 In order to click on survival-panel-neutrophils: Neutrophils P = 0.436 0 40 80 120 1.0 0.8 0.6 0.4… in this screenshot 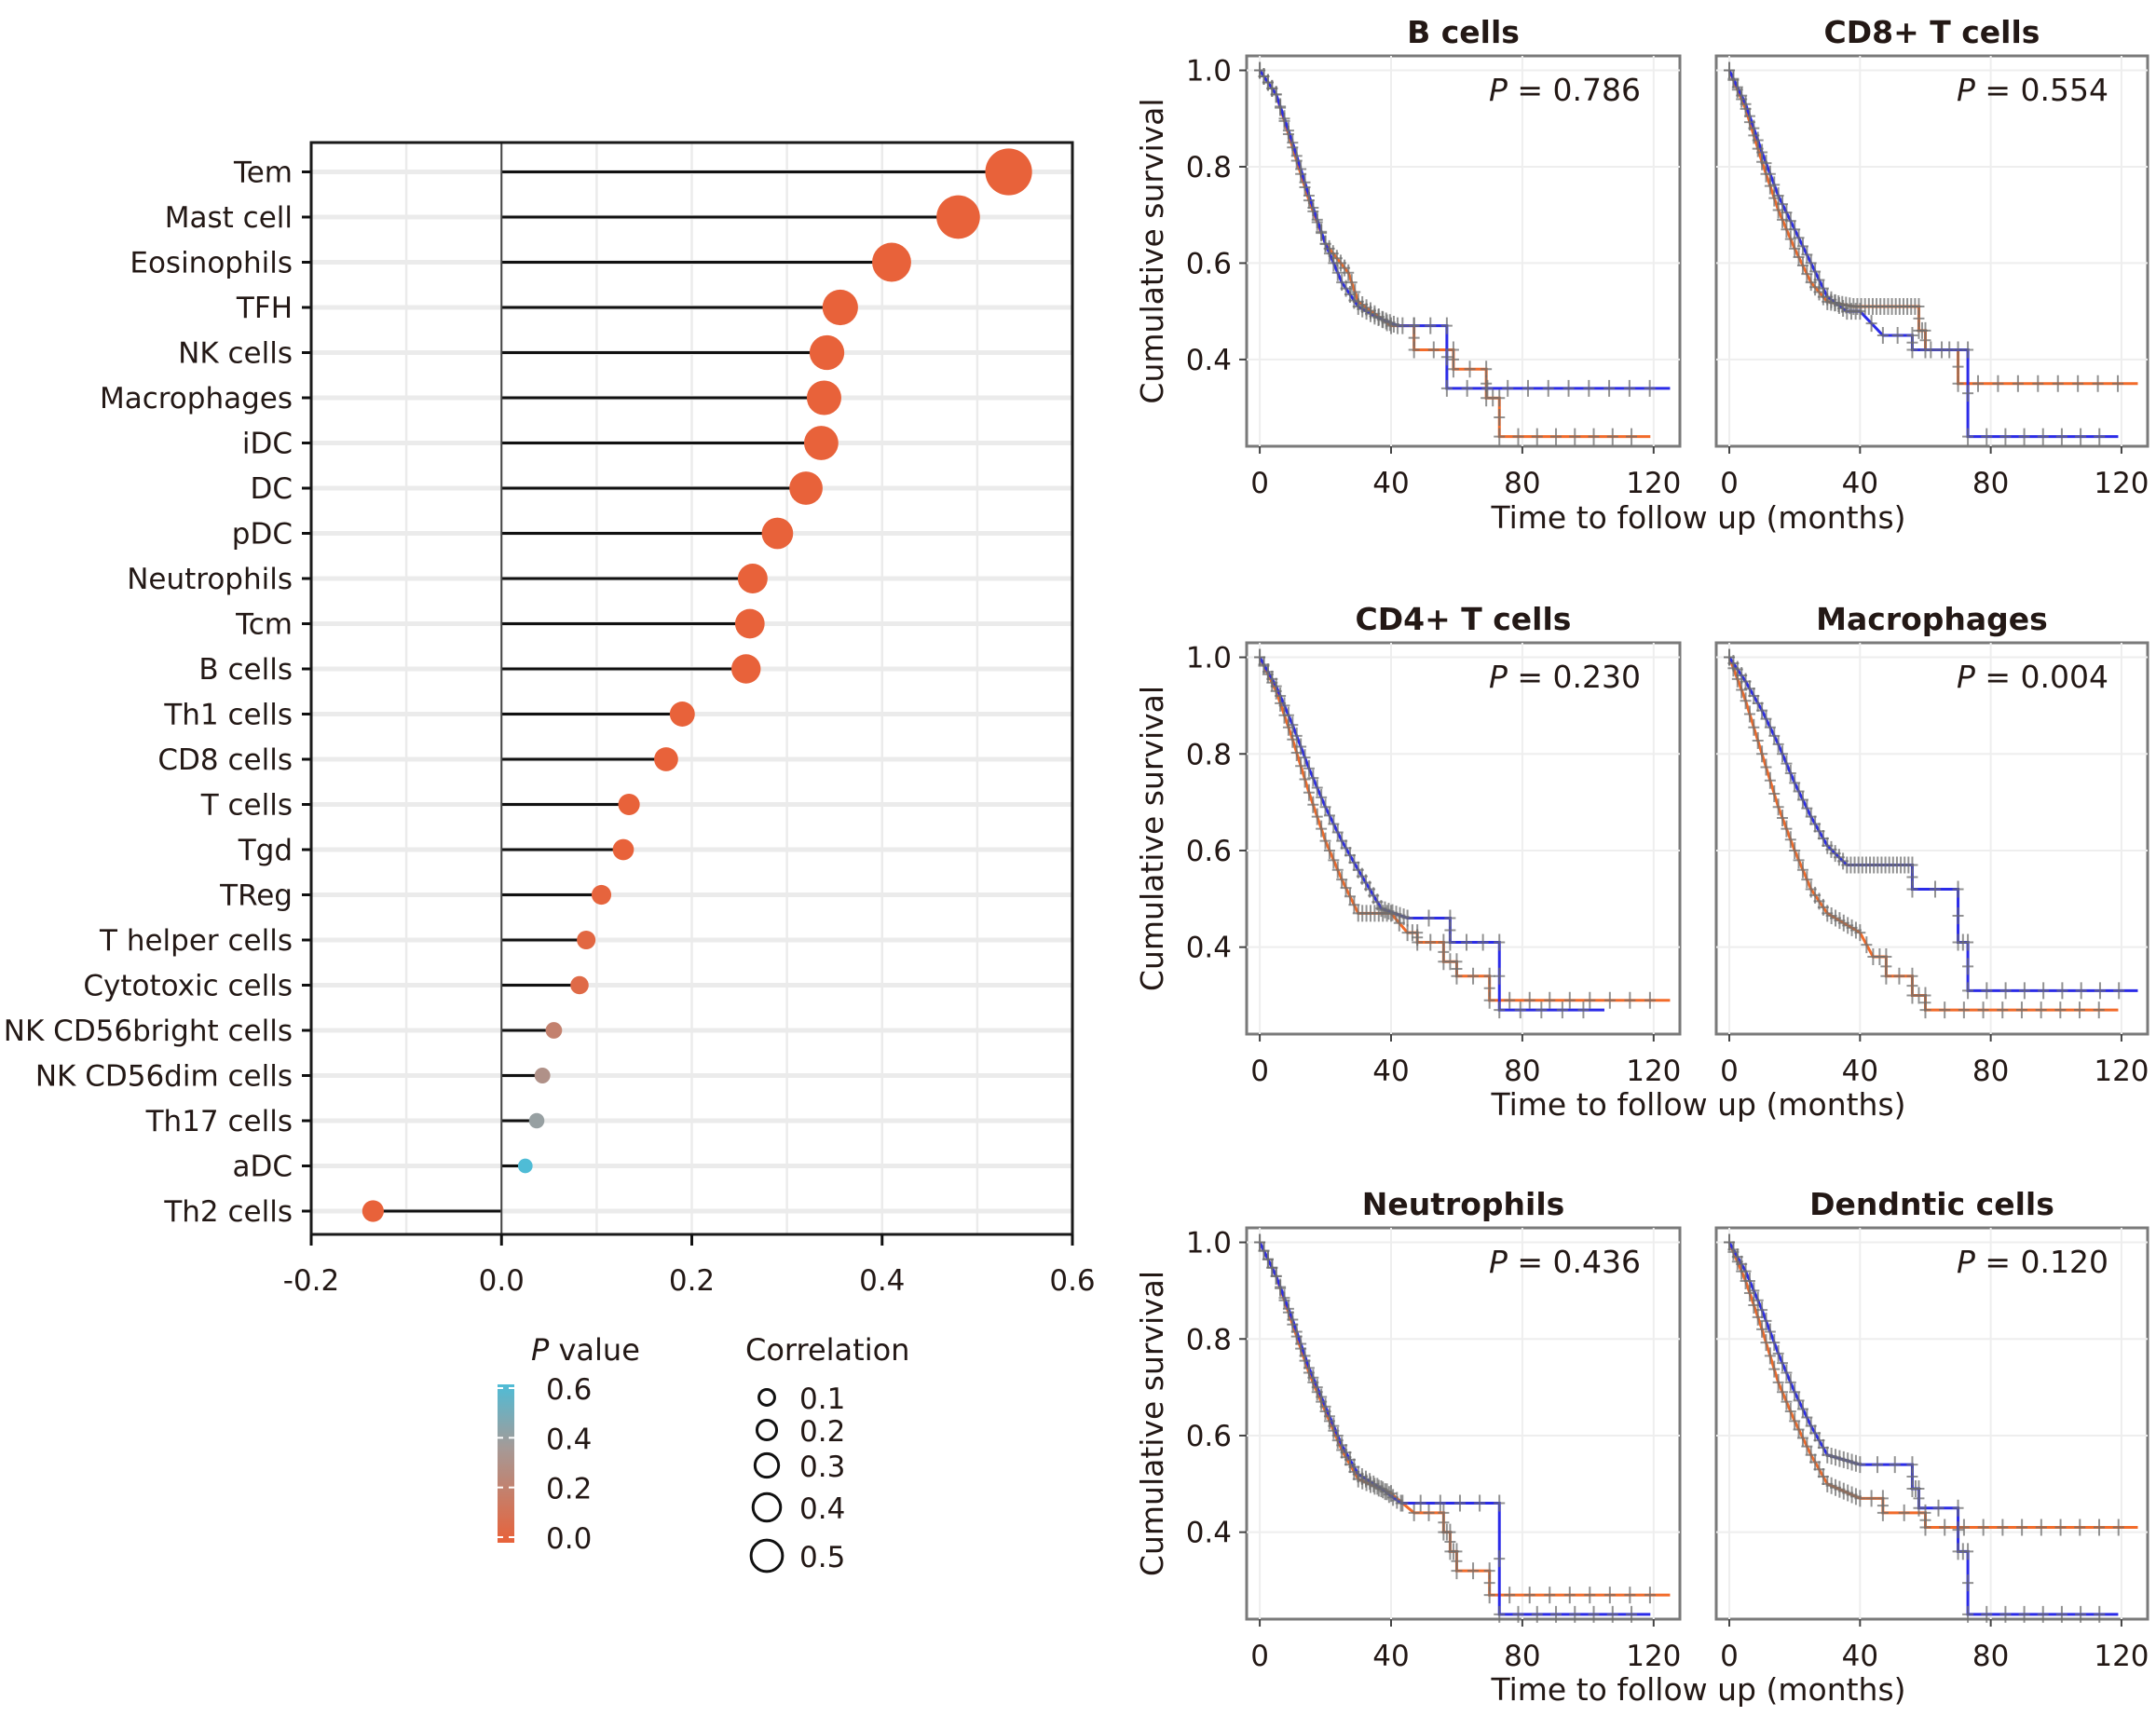, I will do `click(1408, 1429)`.